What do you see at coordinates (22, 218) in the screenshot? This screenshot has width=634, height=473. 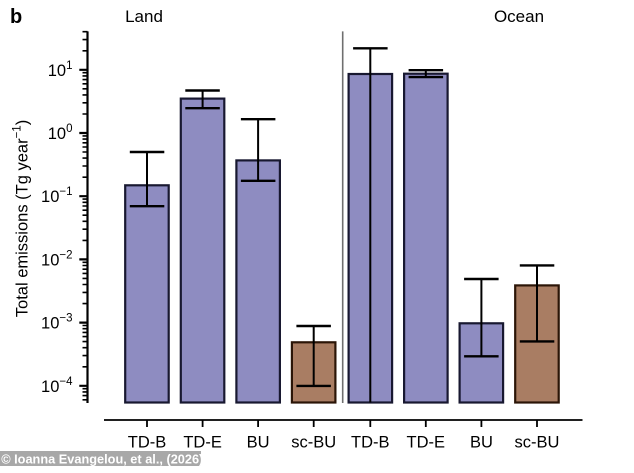 I see `svg-text: Total emissions (Tg year−1)` at bounding box center [22, 218].